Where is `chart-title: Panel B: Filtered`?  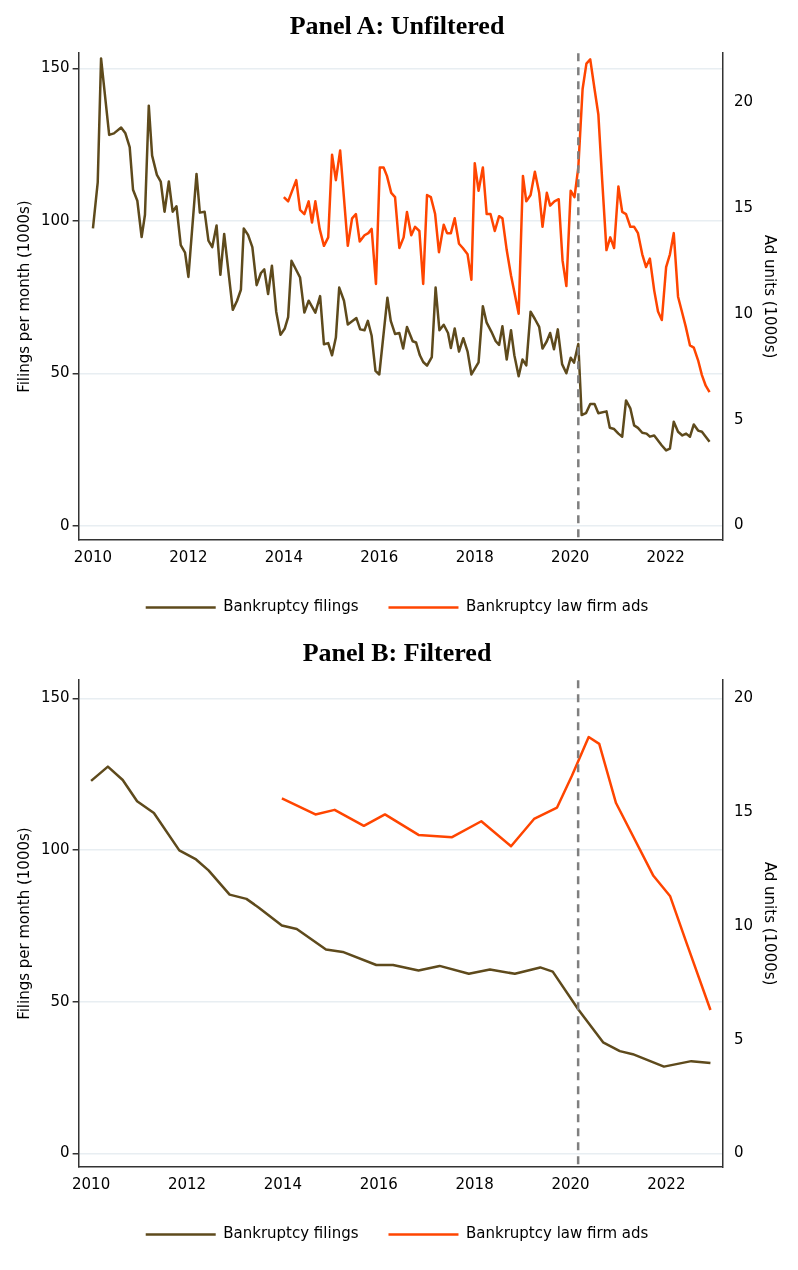
chart-title: Panel B: Filtered is located at coordinates (397, 653).